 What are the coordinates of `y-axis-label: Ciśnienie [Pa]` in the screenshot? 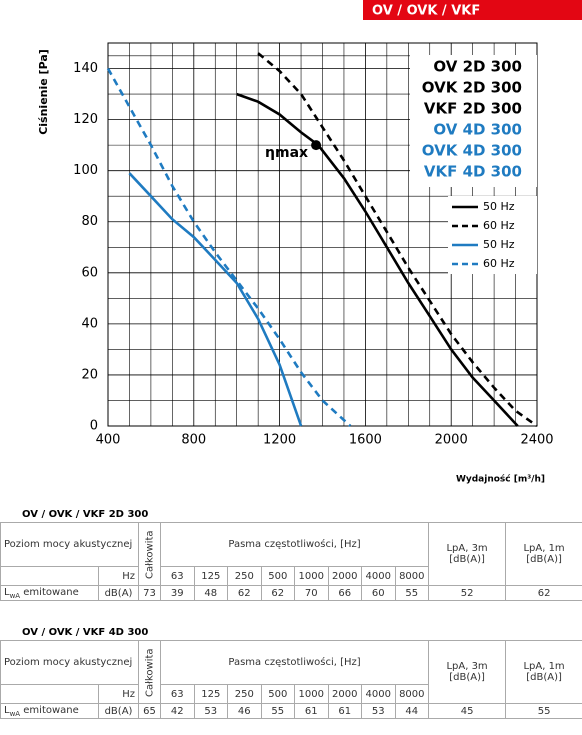 It's located at (43, 92).